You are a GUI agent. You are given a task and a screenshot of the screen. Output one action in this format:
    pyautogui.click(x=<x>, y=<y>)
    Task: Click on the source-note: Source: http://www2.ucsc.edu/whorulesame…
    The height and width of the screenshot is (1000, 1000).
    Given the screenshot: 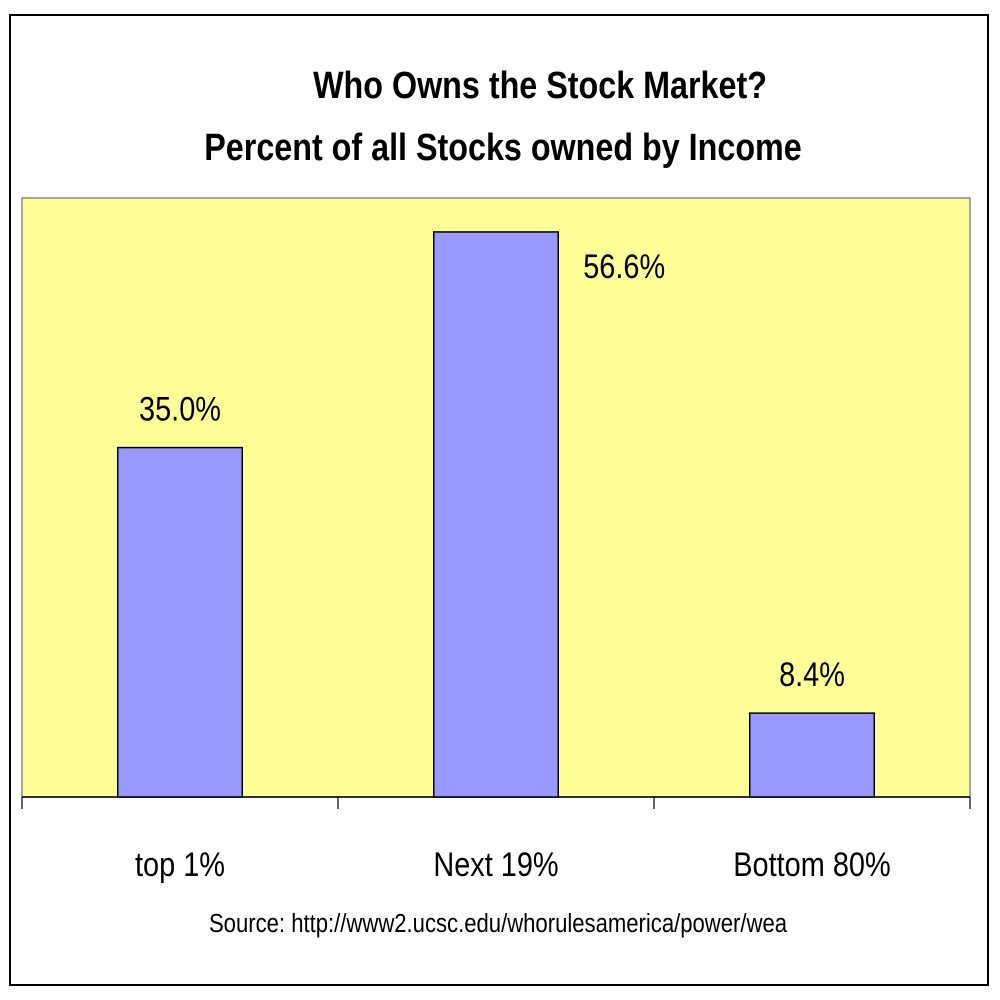 What is the action you would take?
    pyautogui.click(x=498, y=923)
    